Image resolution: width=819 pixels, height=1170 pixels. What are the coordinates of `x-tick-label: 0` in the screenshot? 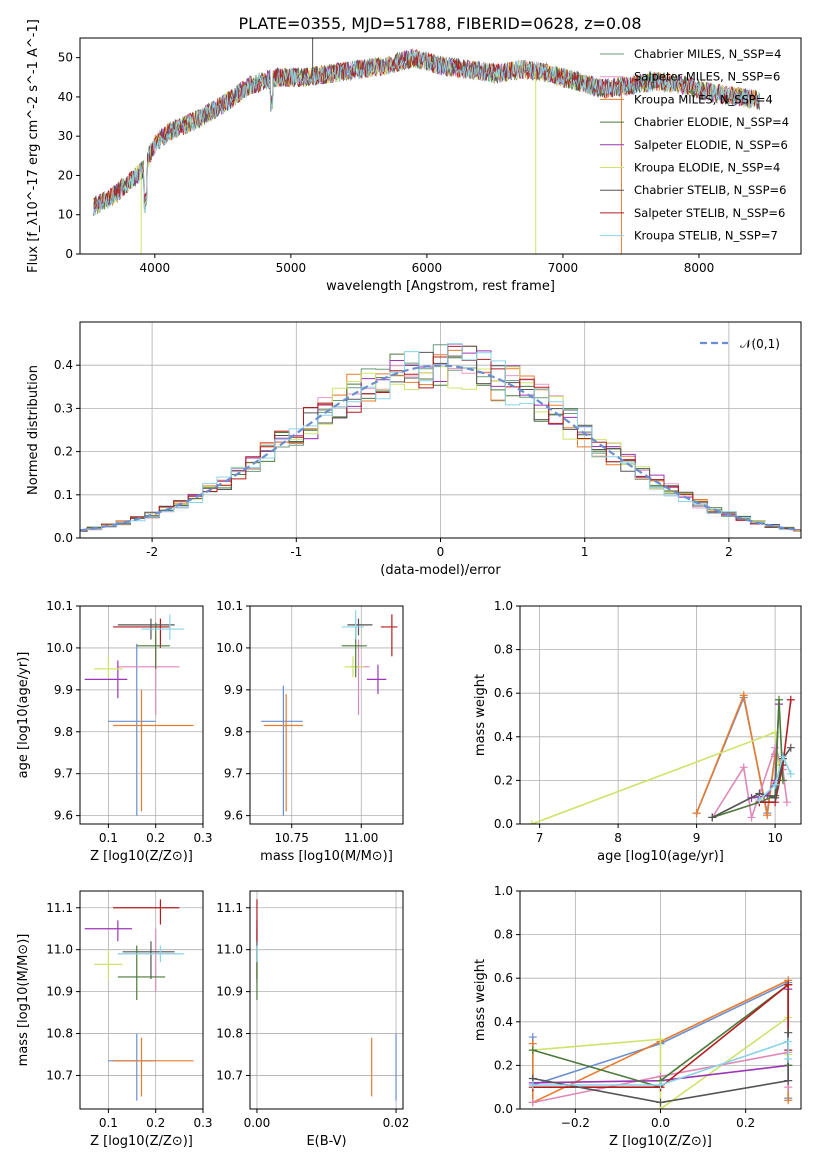 It's located at (441, 552).